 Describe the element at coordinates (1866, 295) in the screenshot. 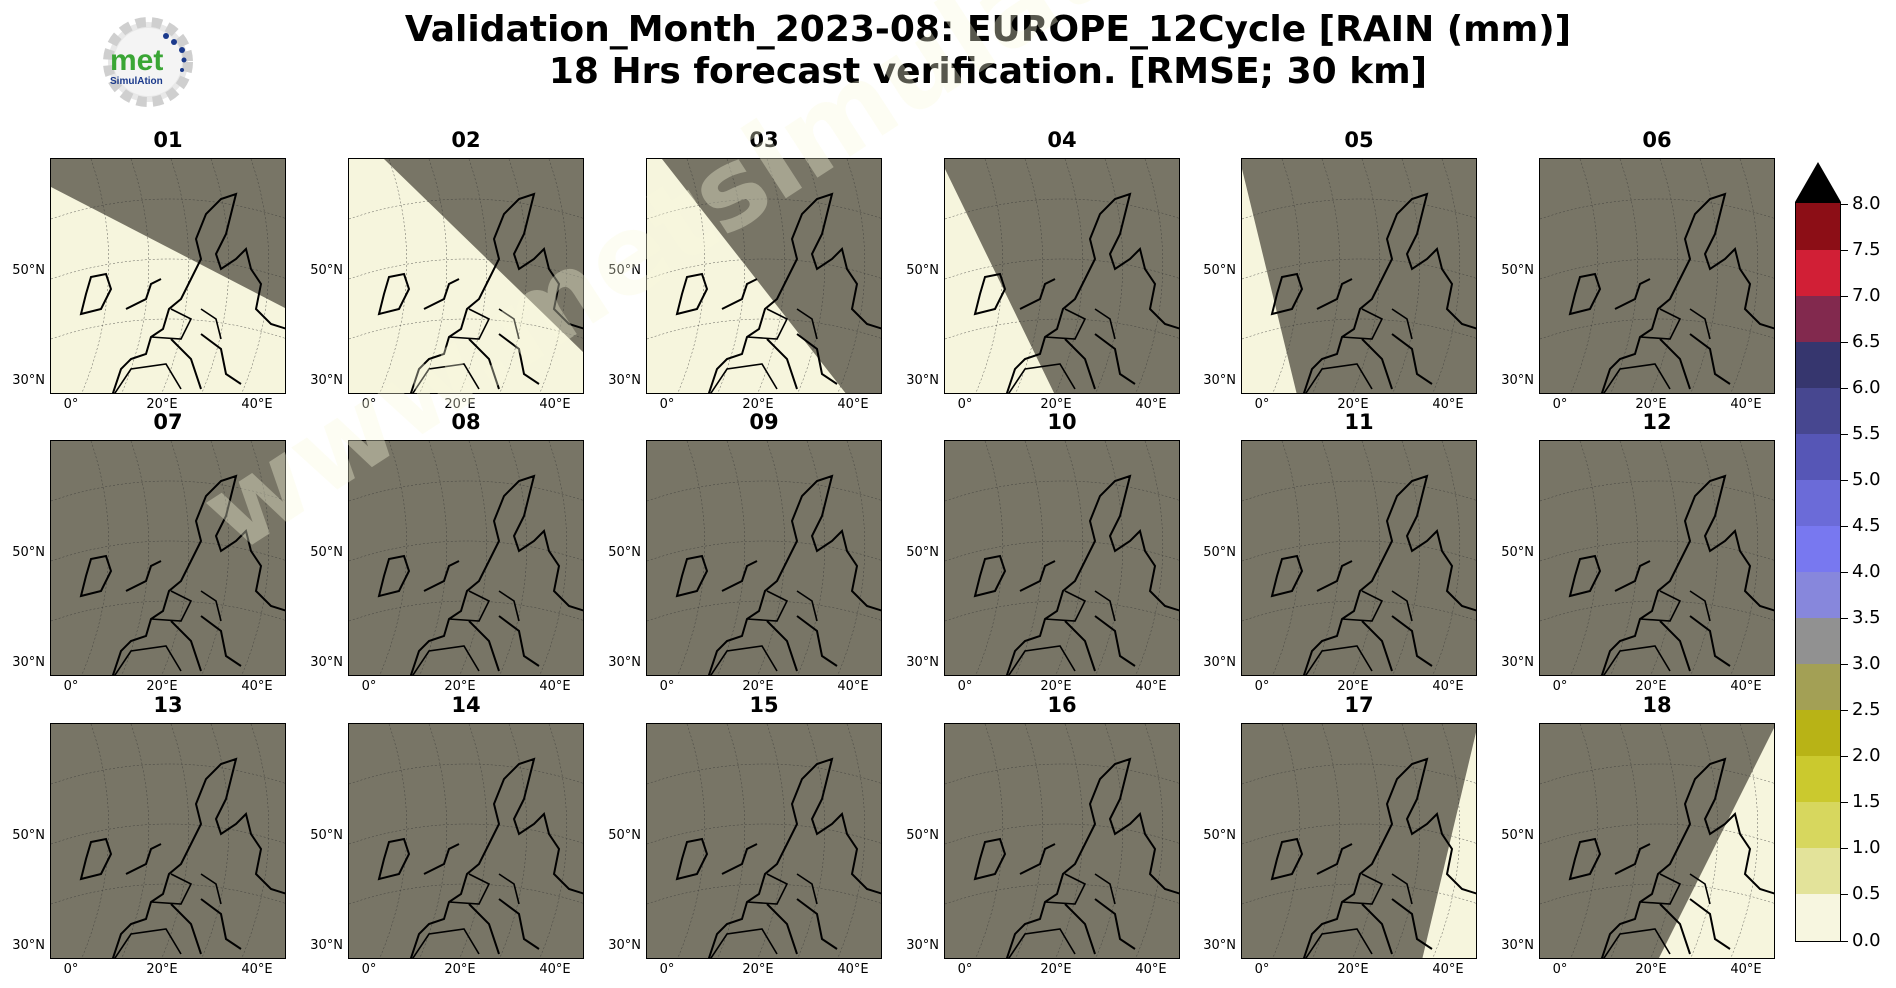

I see `colorbar-tick-label: 7.0` at that location.